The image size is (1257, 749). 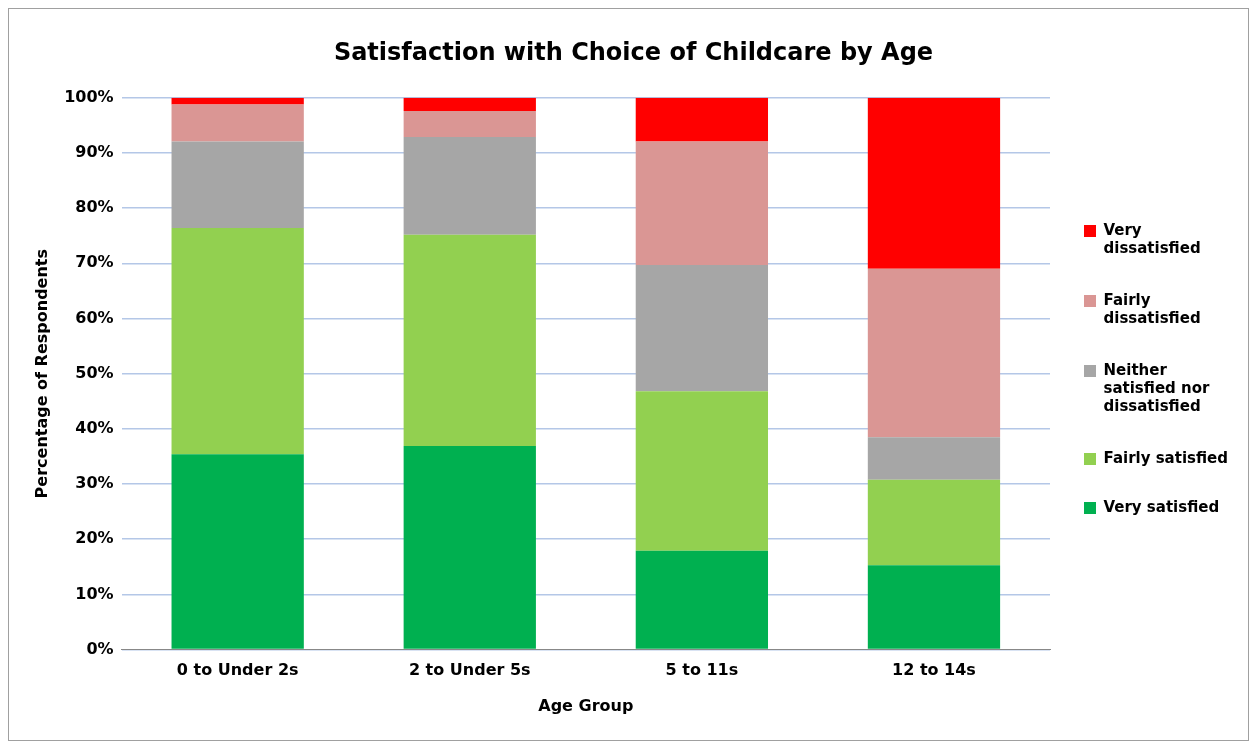 I want to click on y-tick-label: 30%, so click(x=94, y=483).